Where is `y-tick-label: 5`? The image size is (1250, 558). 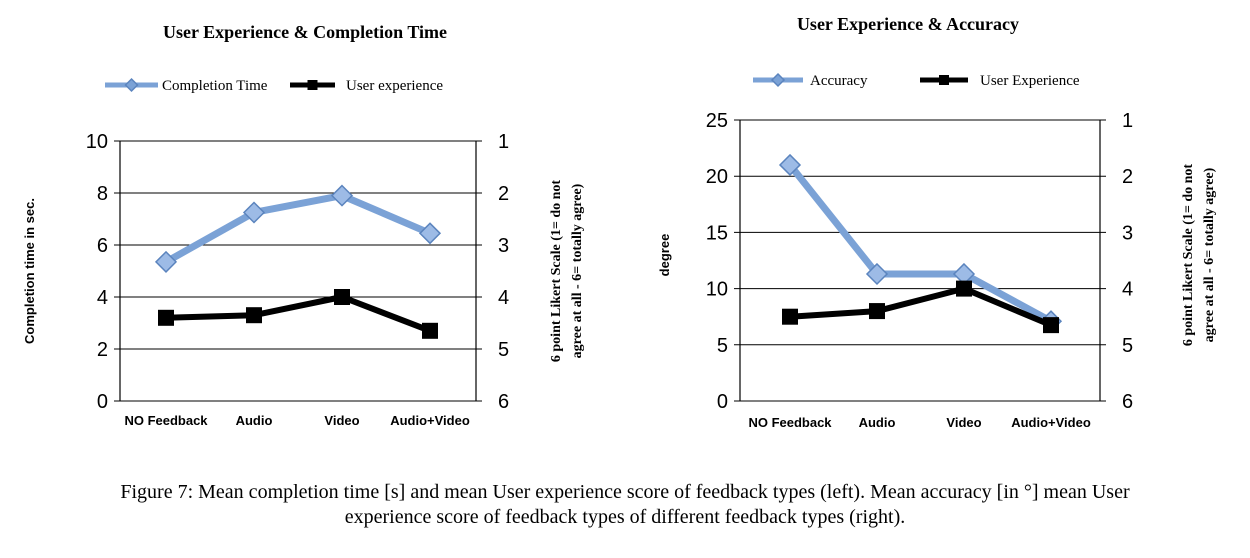
y-tick-label: 5 is located at coordinates (722, 346).